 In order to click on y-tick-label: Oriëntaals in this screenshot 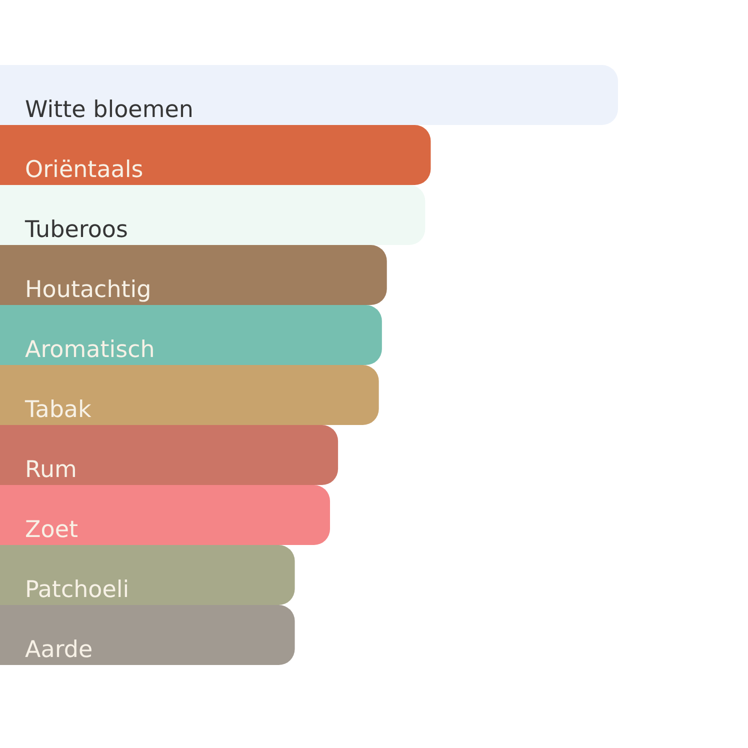, I will do `click(84, 170)`.